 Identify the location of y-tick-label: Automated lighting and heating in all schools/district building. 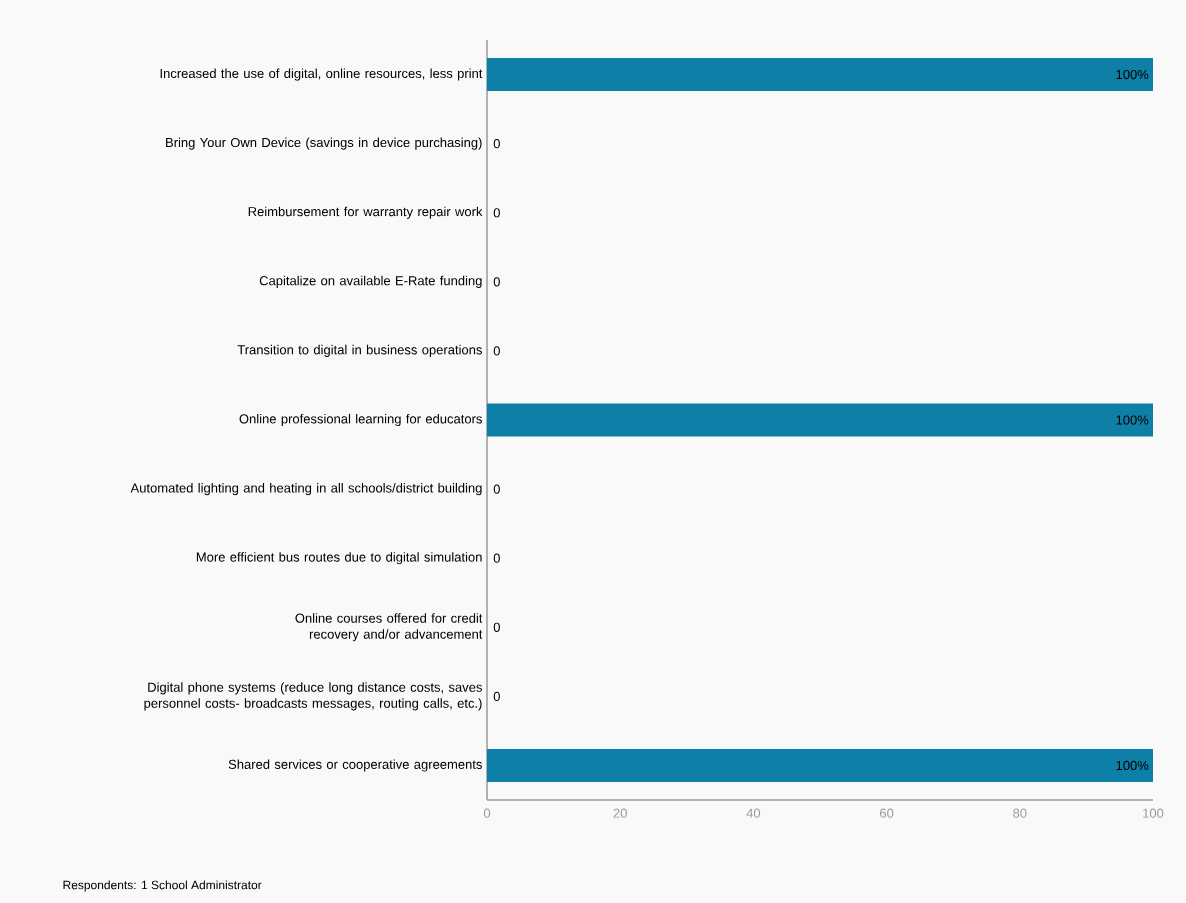
(306, 489).